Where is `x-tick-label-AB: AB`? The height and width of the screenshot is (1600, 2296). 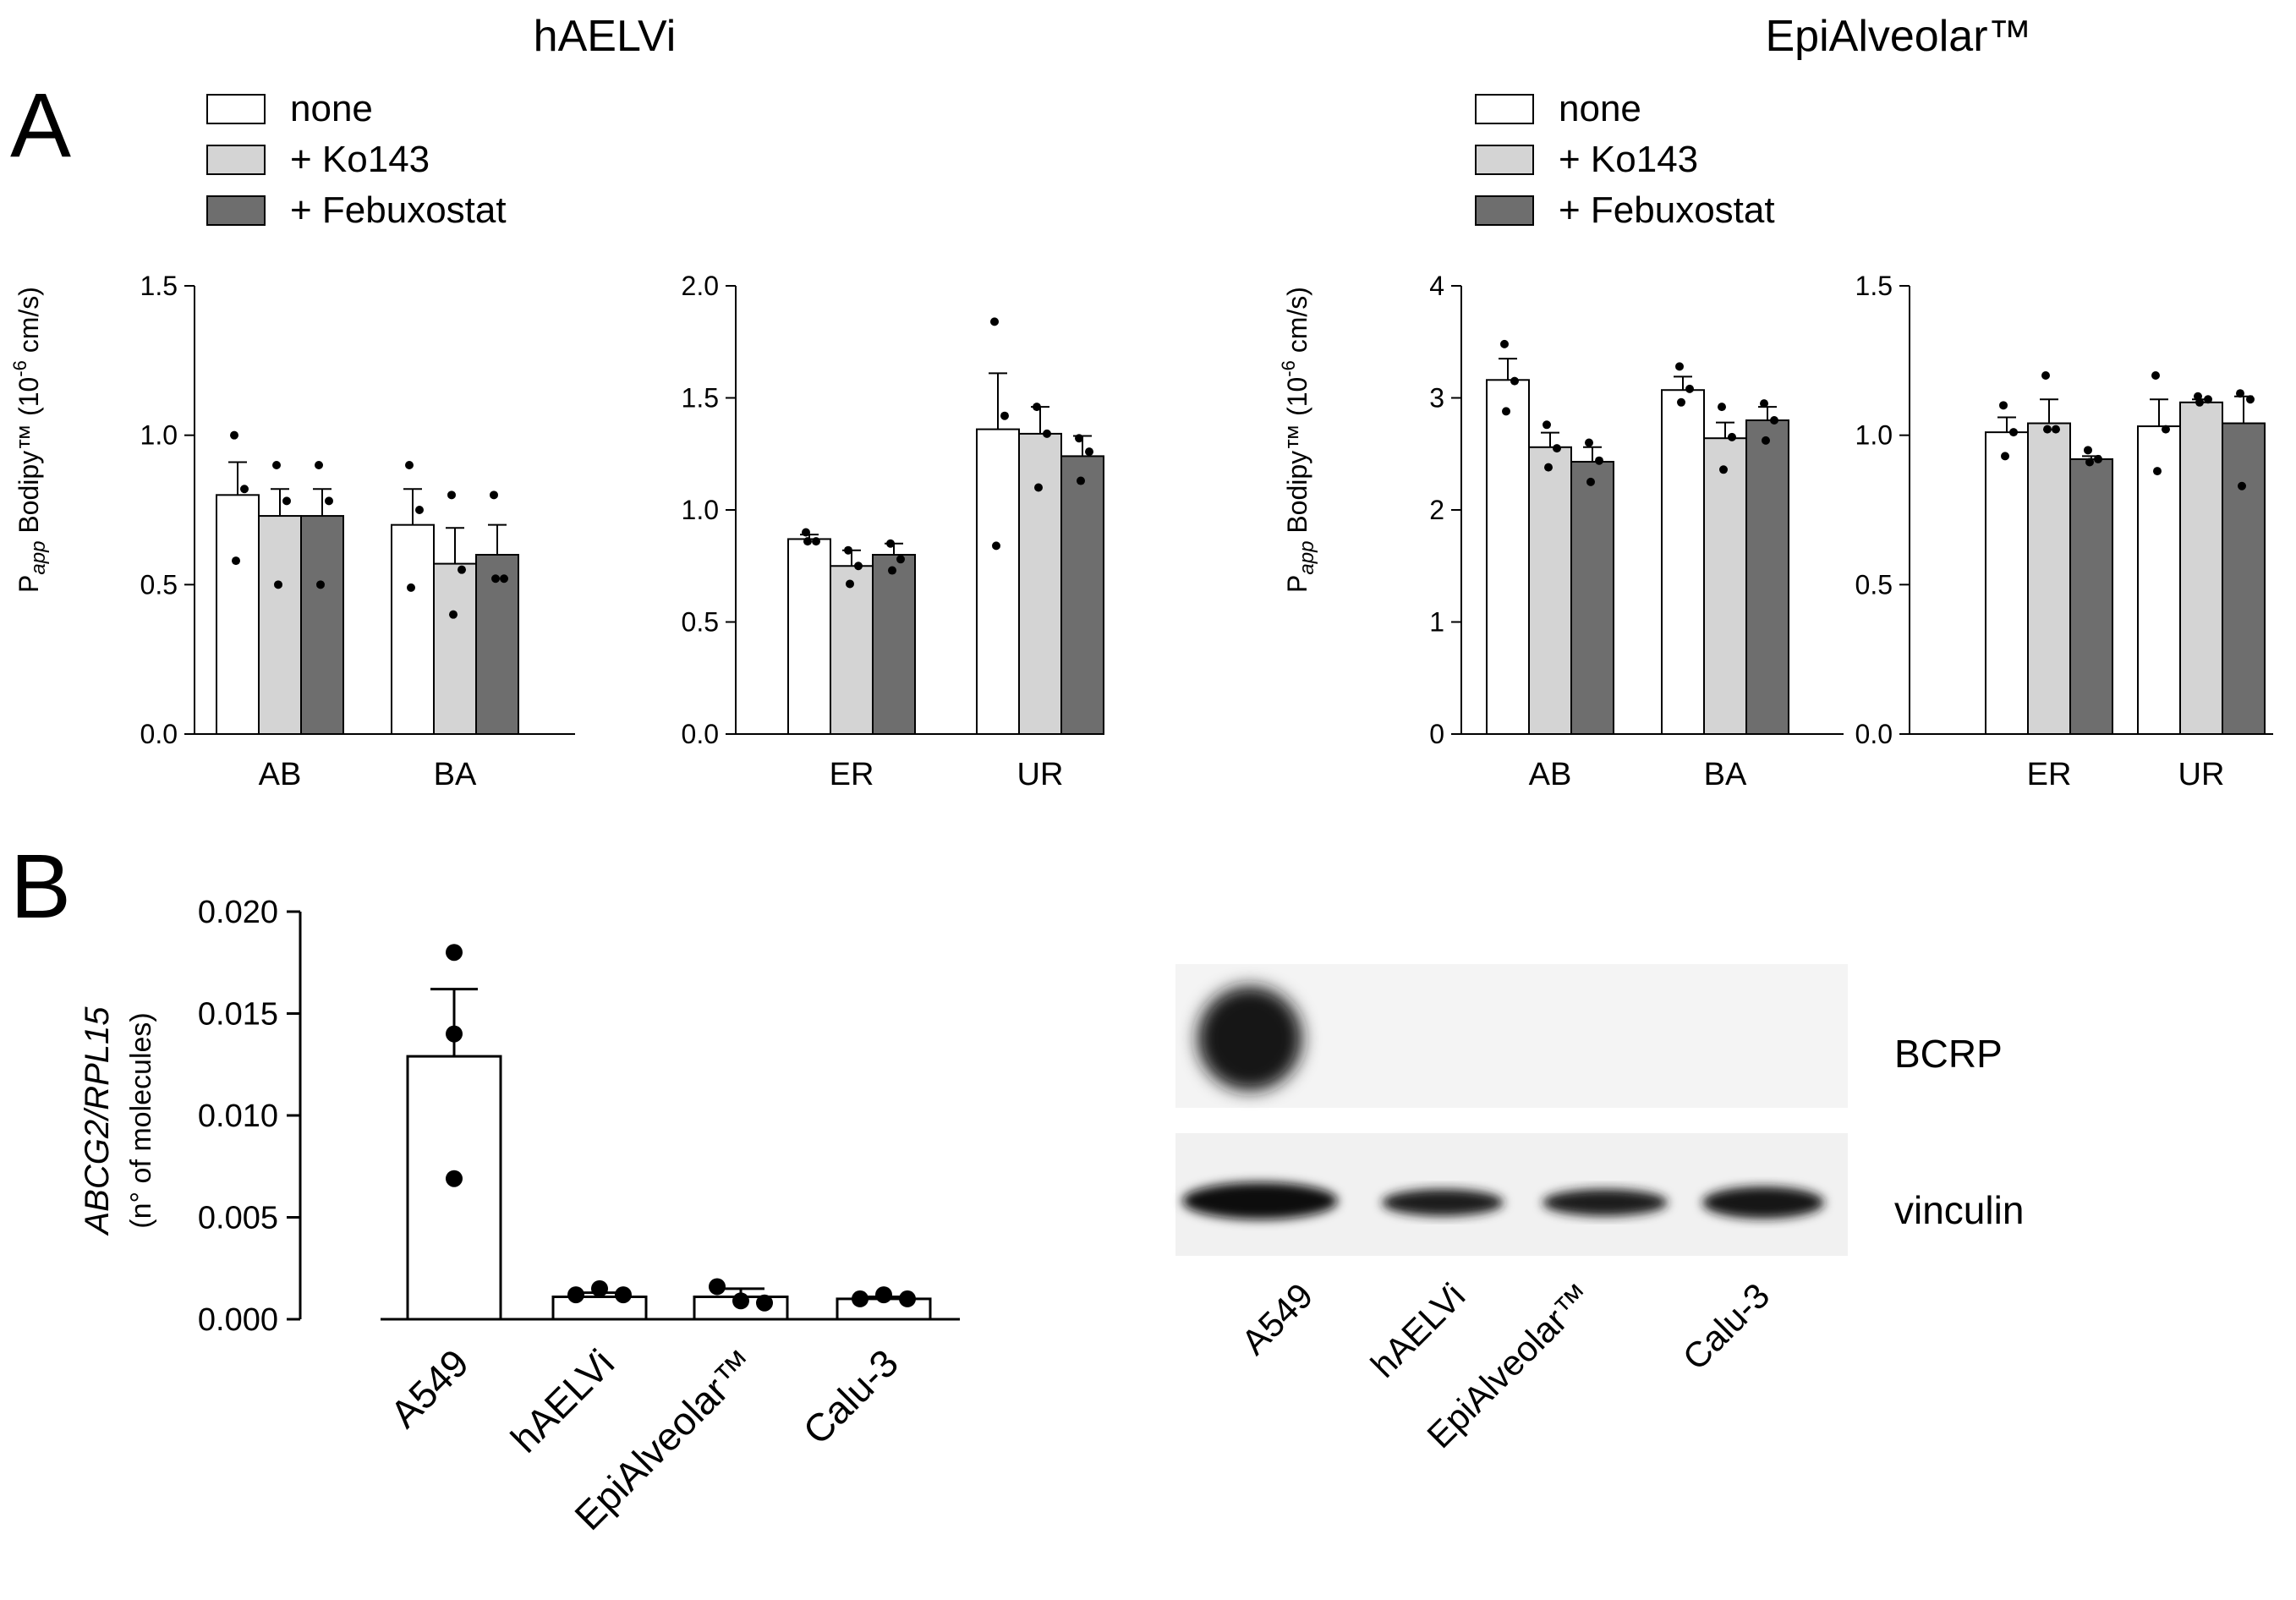
x-tick-label-AB: AB is located at coordinates (281, 775).